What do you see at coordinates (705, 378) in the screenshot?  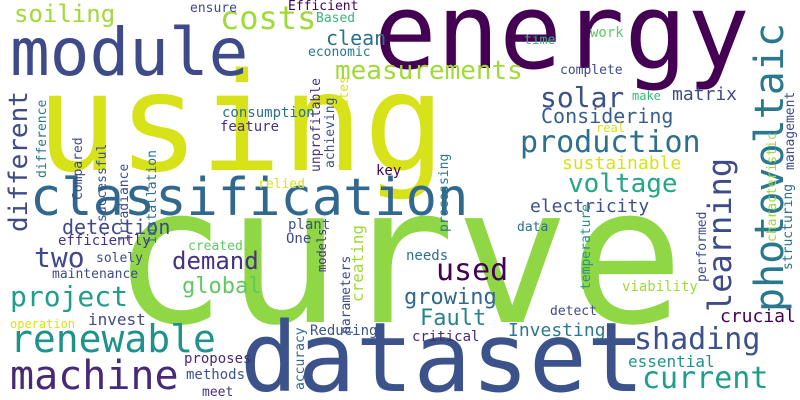 I see `word-current: current` at bounding box center [705, 378].